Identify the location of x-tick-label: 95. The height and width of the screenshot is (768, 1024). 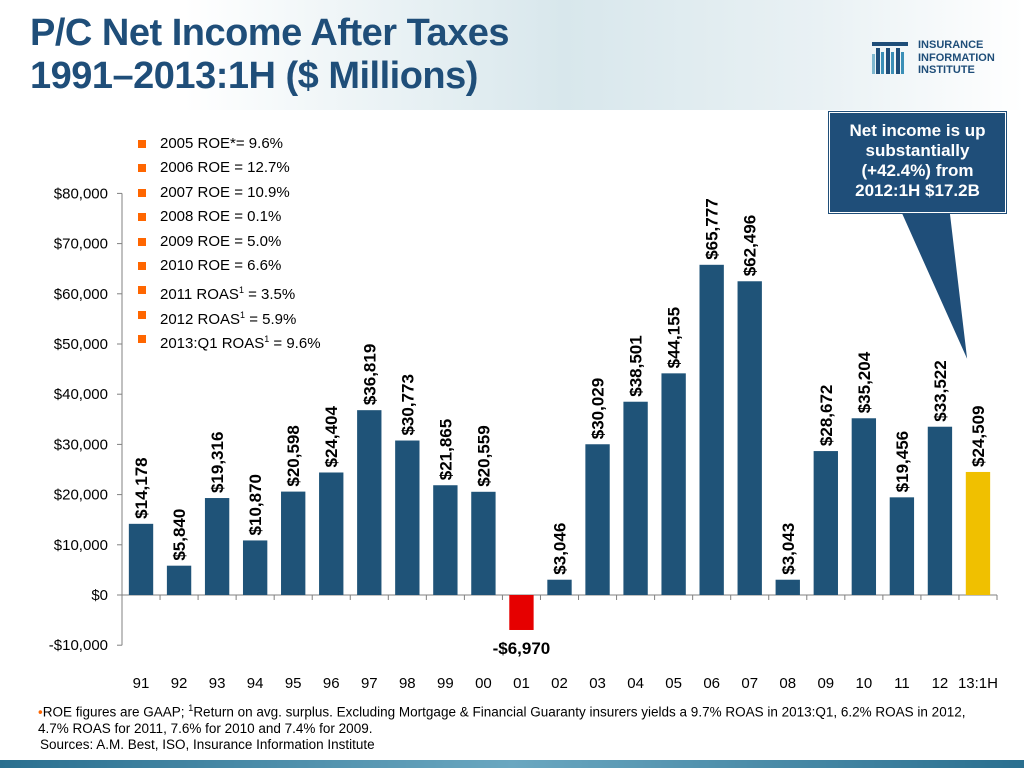
(293, 683).